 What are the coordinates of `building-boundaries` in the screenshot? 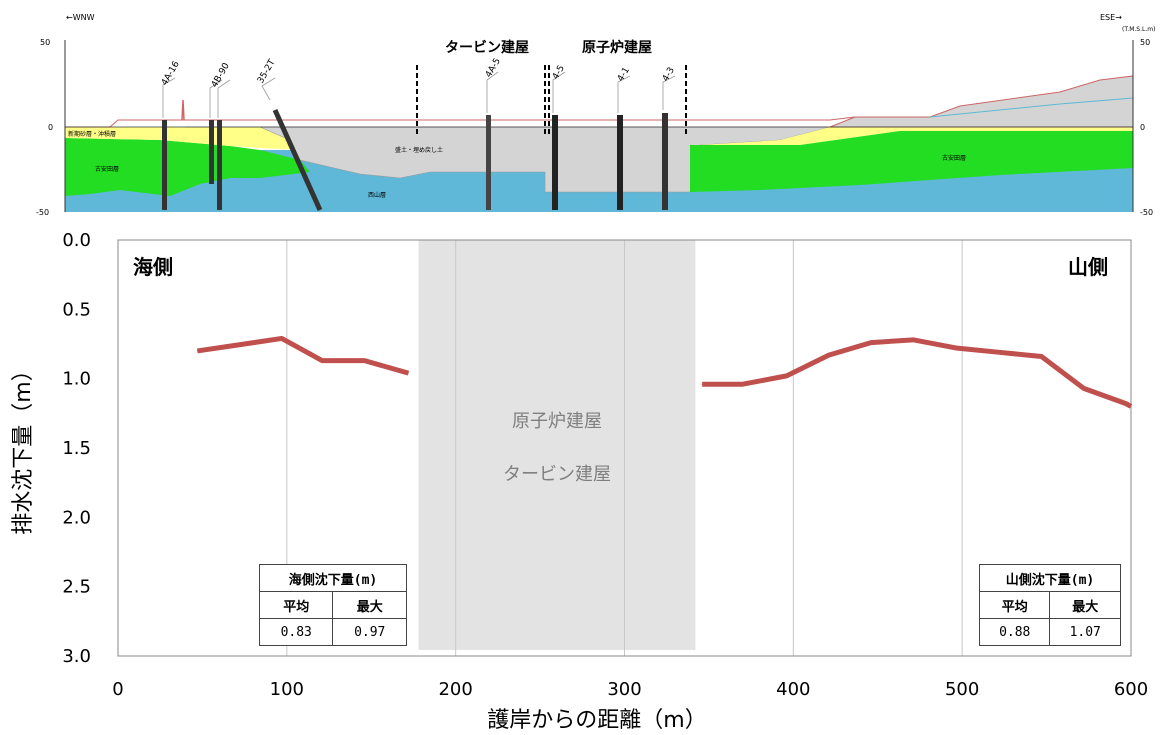 It's located at (551, 100).